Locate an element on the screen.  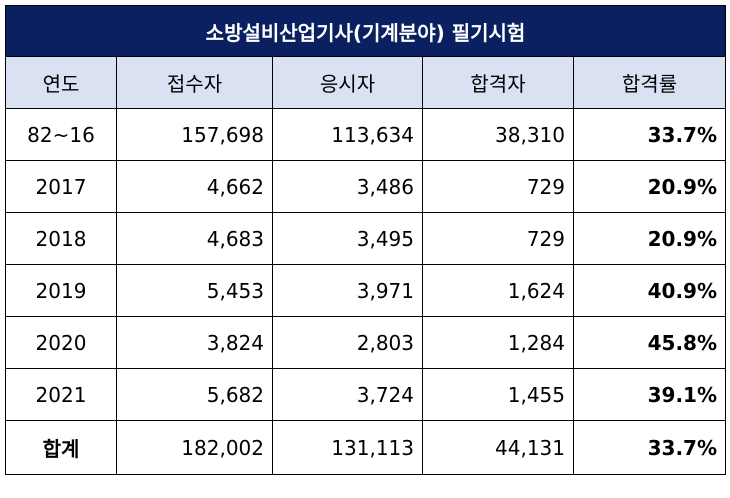
applicants-cell: 5,682 is located at coordinates (194, 394).